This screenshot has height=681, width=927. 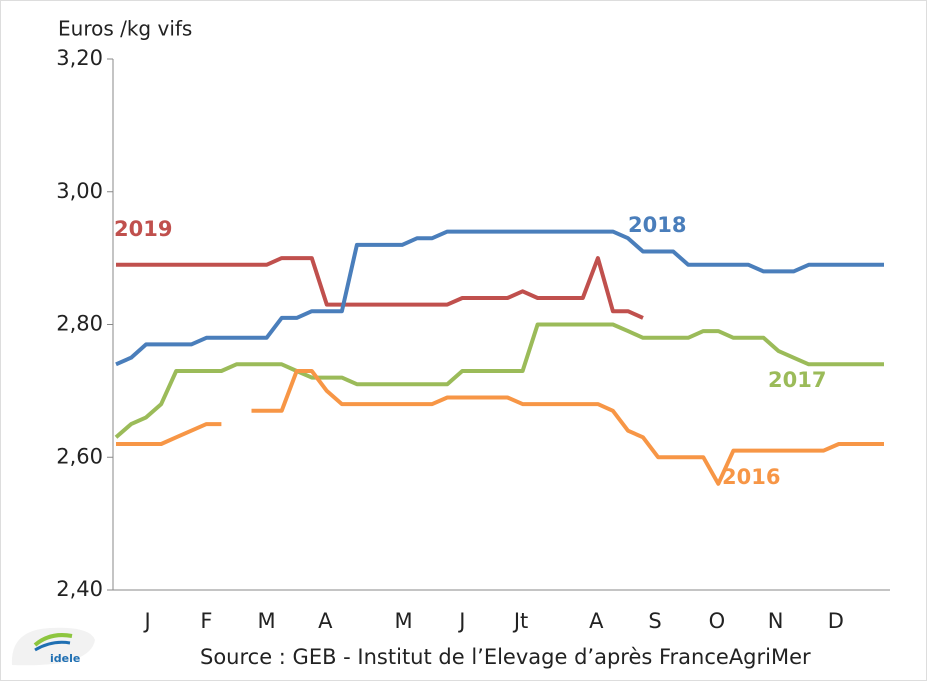 What do you see at coordinates (79, 589) in the screenshot?
I see `y-tick-label: 2,40` at bounding box center [79, 589].